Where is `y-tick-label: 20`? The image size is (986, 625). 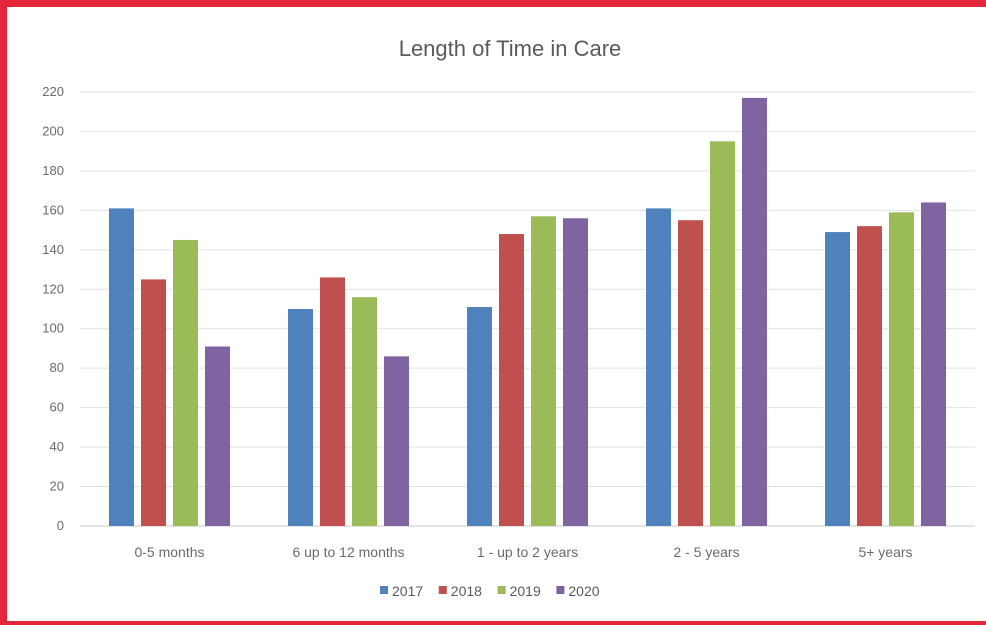 y-tick-label: 20 is located at coordinates (57, 486).